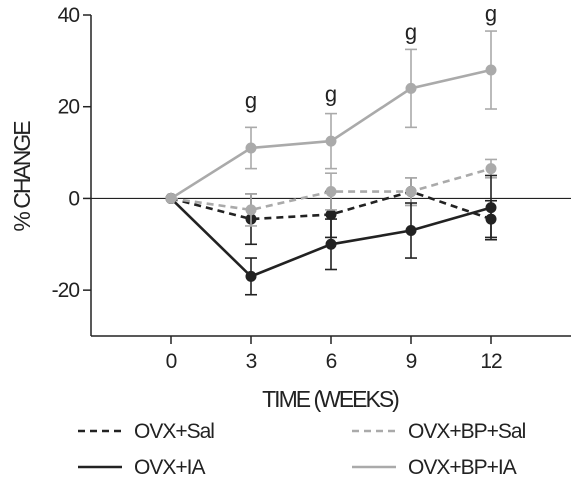 This screenshot has width=573, height=486. Describe the element at coordinates (411, 361) in the screenshot. I see `x-tick-label: 9` at that location.